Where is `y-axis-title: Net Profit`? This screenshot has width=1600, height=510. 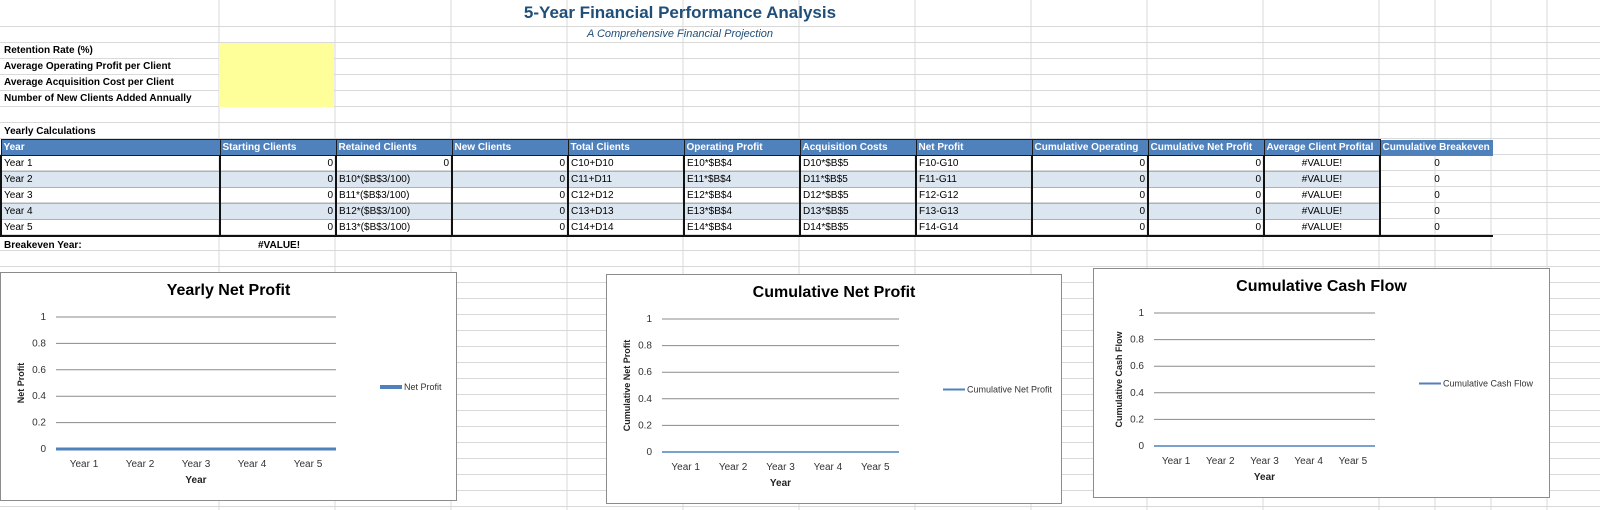 y-axis-title: Net Profit is located at coordinates (21, 383).